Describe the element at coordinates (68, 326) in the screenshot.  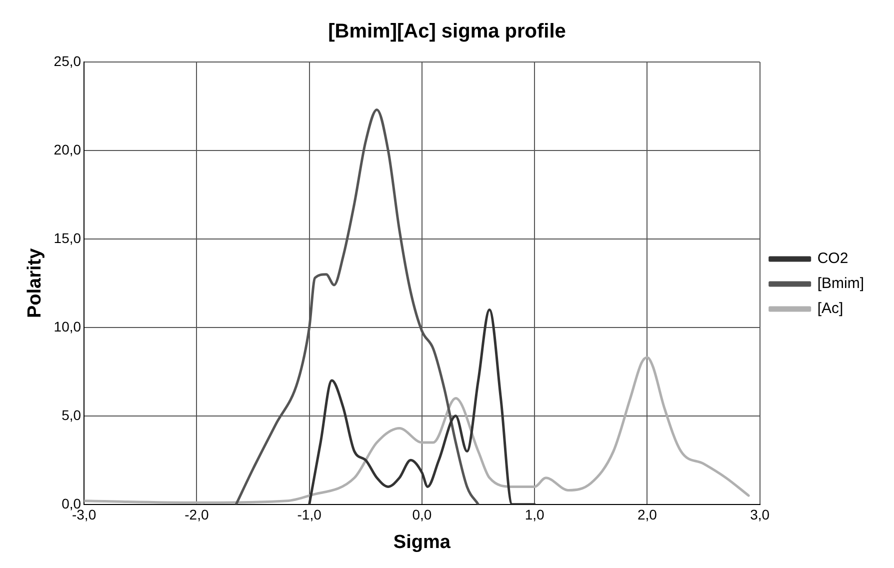
I see `y-tick-label: 10,0` at that location.